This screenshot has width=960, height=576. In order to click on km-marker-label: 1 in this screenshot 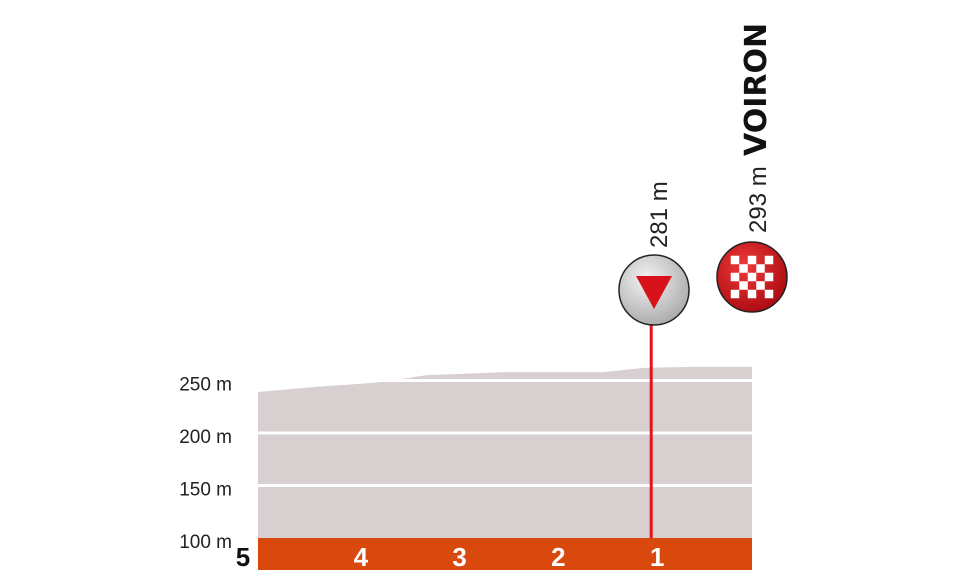, I will do `click(657, 557)`.